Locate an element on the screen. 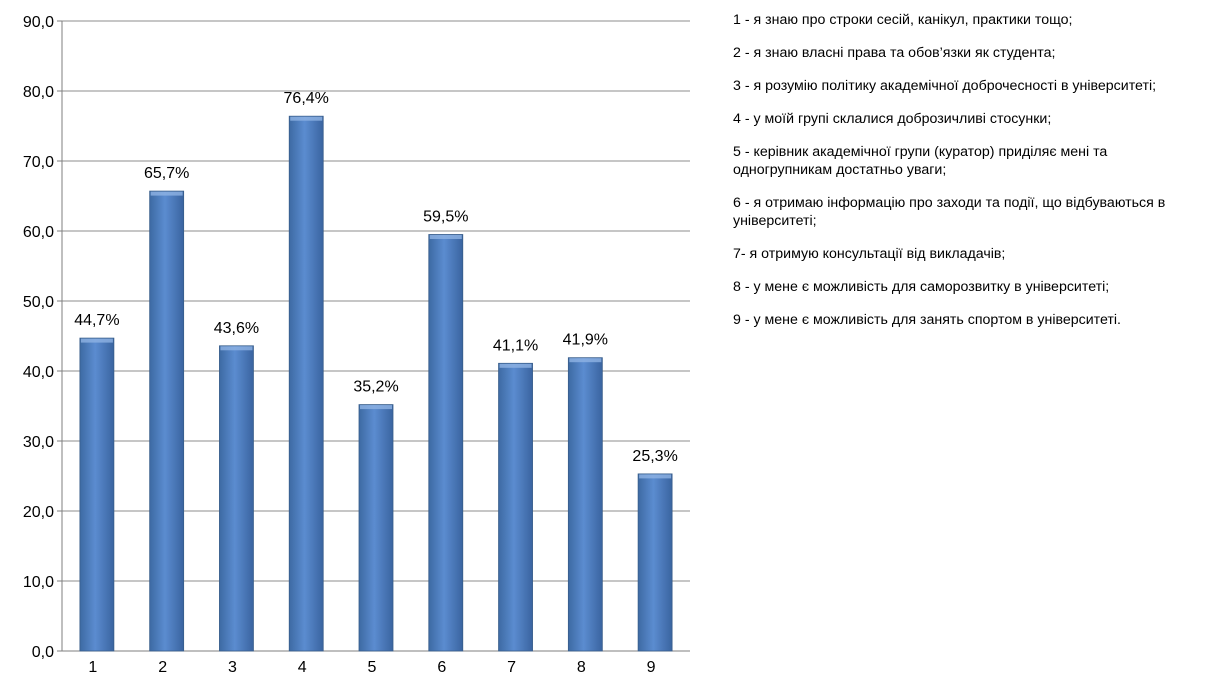 The width and height of the screenshot is (1206, 675). data-label: 76,4% is located at coordinates (306, 98).